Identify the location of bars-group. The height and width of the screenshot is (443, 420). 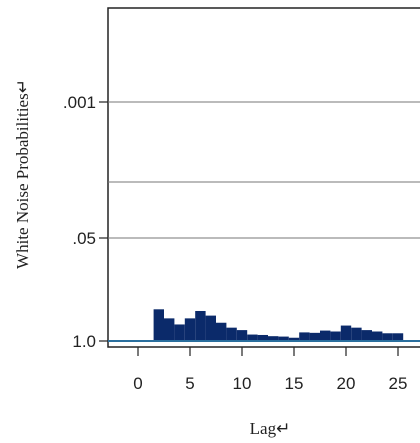
(278, 325).